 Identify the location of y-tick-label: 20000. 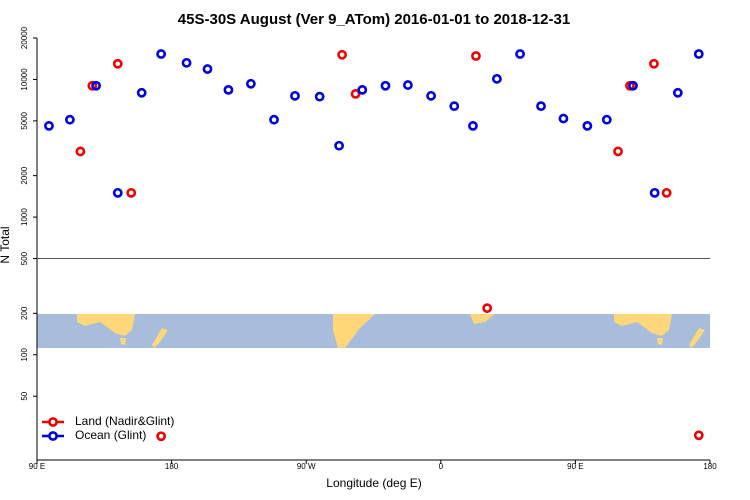
(24, 37).